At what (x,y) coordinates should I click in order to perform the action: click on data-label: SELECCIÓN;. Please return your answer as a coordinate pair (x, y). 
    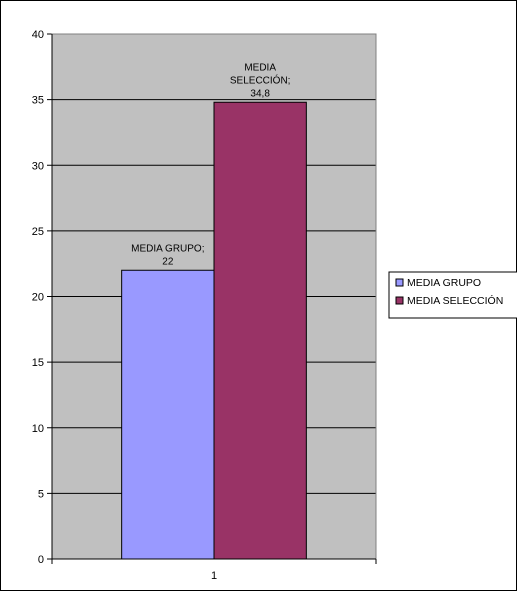
    Looking at the image, I should click on (260, 79).